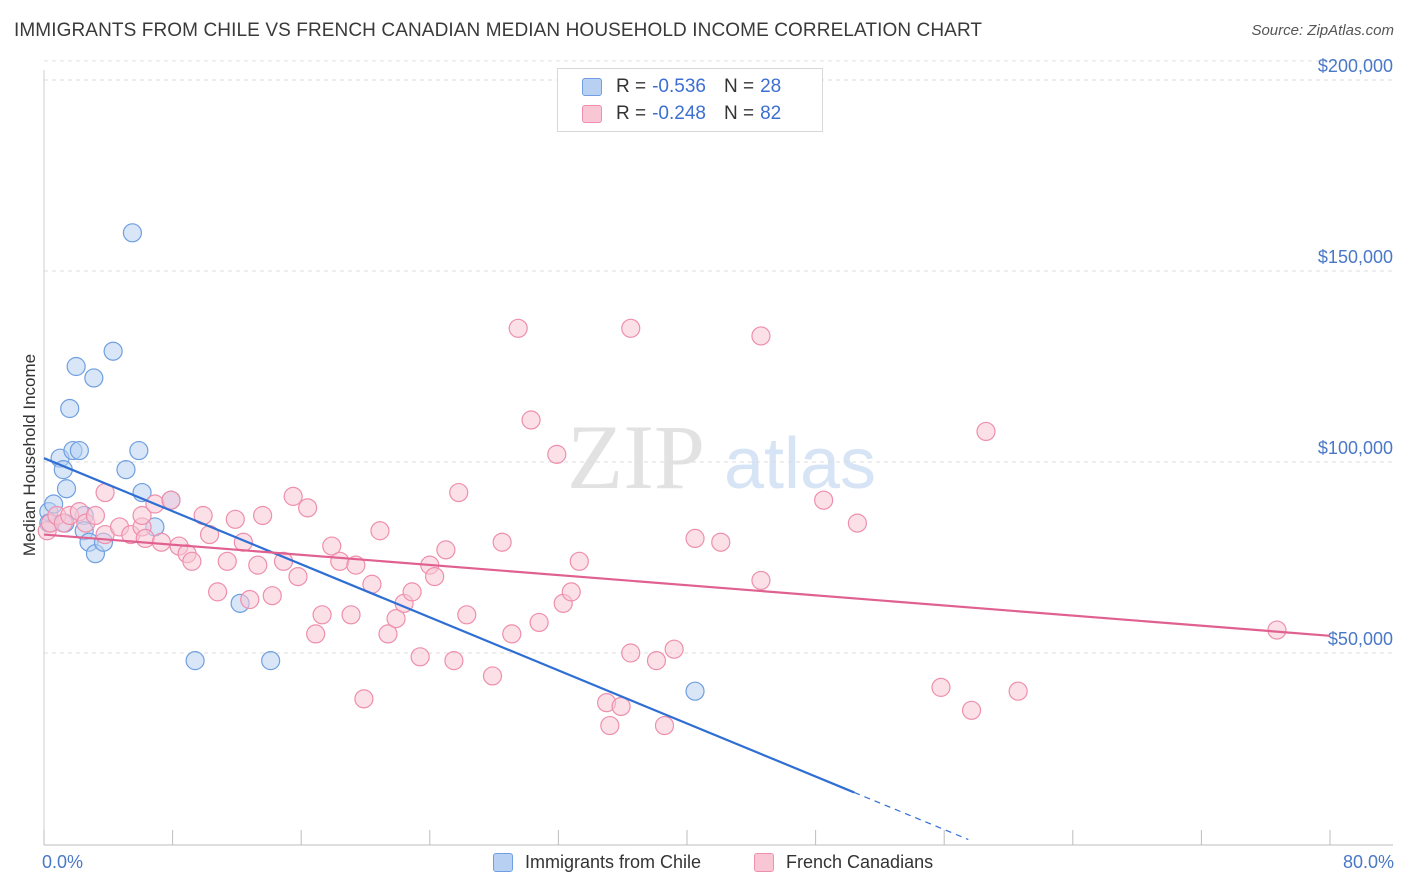 The height and width of the screenshot is (892, 1406). What do you see at coordinates (860, 862) in the screenshot?
I see `legend-label-french-canadian: French Canadians` at bounding box center [860, 862].